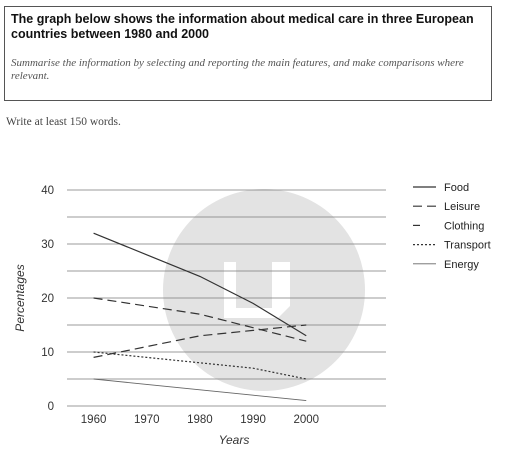 The image size is (512, 464). Describe the element at coordinates (200, 341) in the screenshot. I see `series-line-clothing` at that location.